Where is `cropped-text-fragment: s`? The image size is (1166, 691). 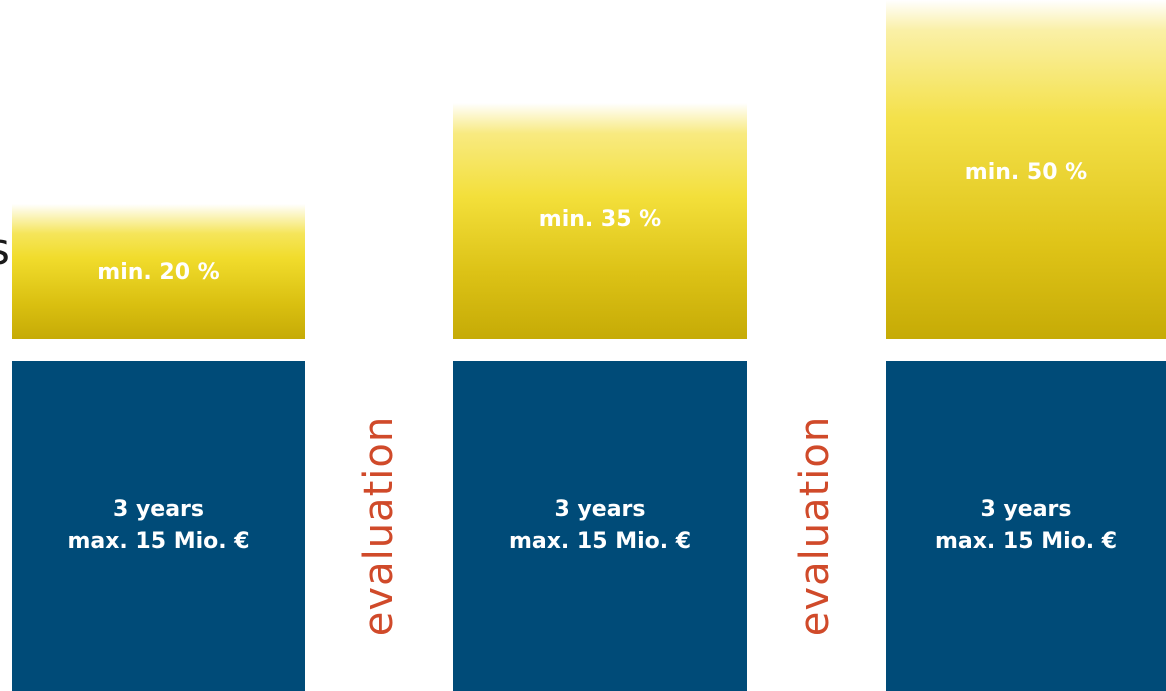 cropped-text-fragment: s is located at coordinates (5, 250).